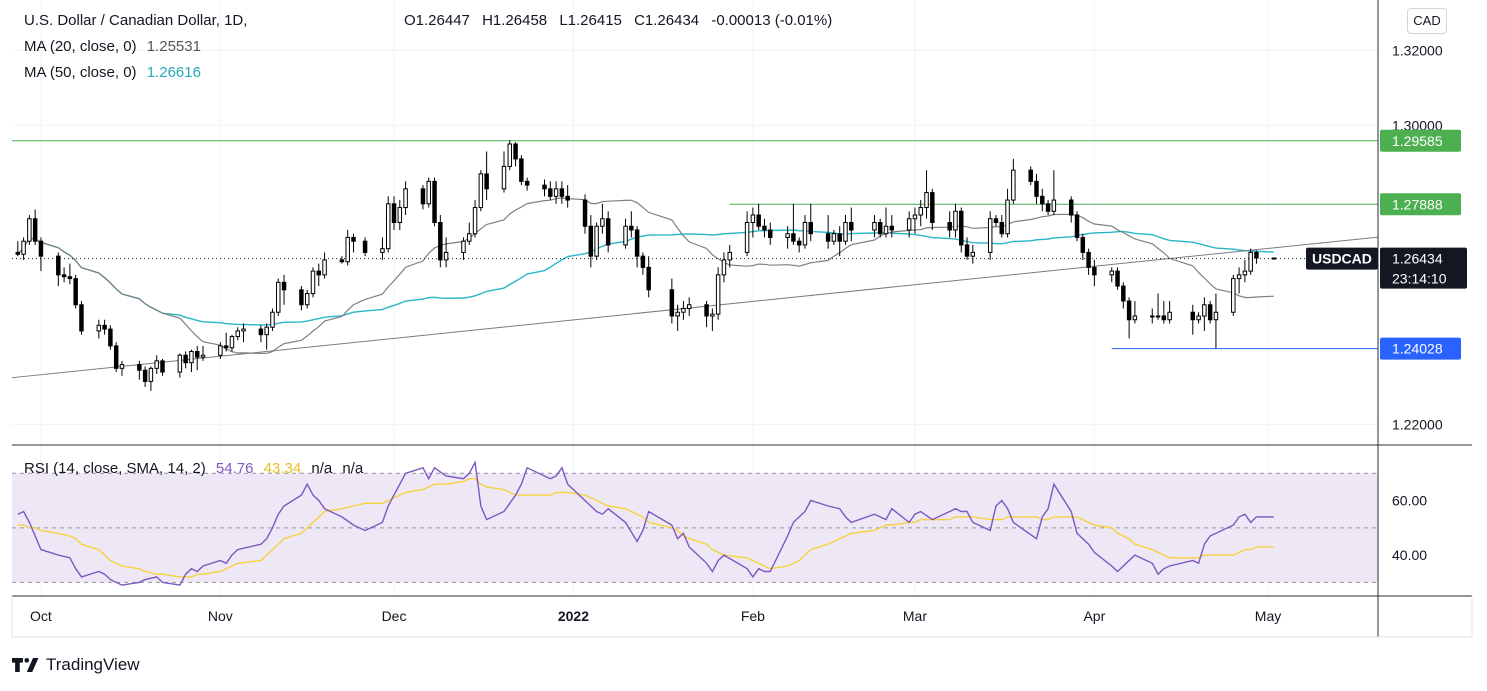 Image resolution: width=1487 pixels, height=691 pixels. I want to click on symbol-tag-bg, so click(1342, 258).